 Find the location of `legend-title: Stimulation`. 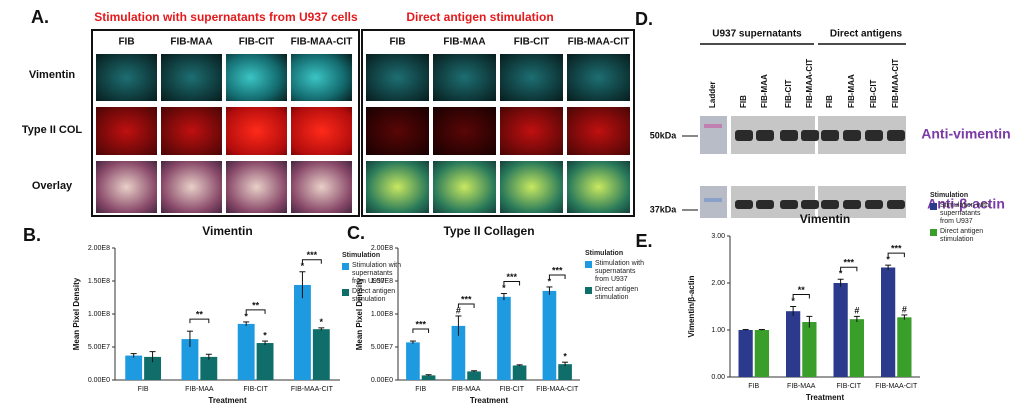

legend-title: Stimulation is located at coordinates (604, 253).